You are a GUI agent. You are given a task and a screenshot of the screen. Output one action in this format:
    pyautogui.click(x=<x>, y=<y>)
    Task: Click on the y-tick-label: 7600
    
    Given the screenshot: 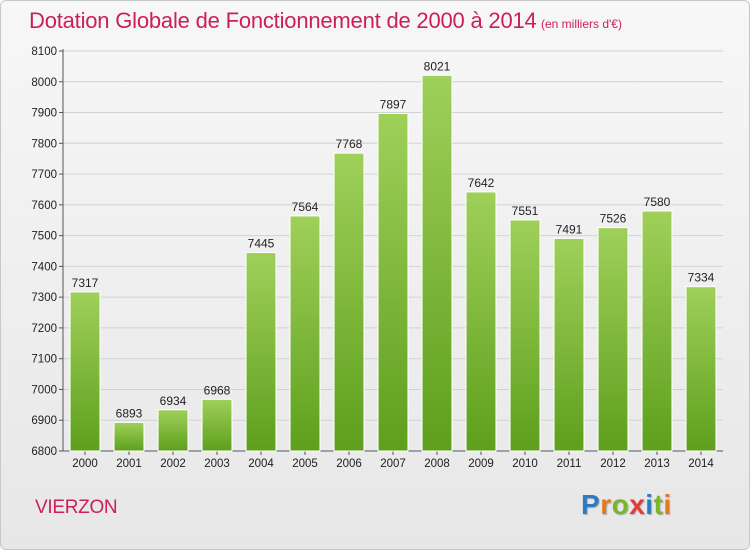 What is the action you would take?
    pyautogui.click(x=44, y=206)
    